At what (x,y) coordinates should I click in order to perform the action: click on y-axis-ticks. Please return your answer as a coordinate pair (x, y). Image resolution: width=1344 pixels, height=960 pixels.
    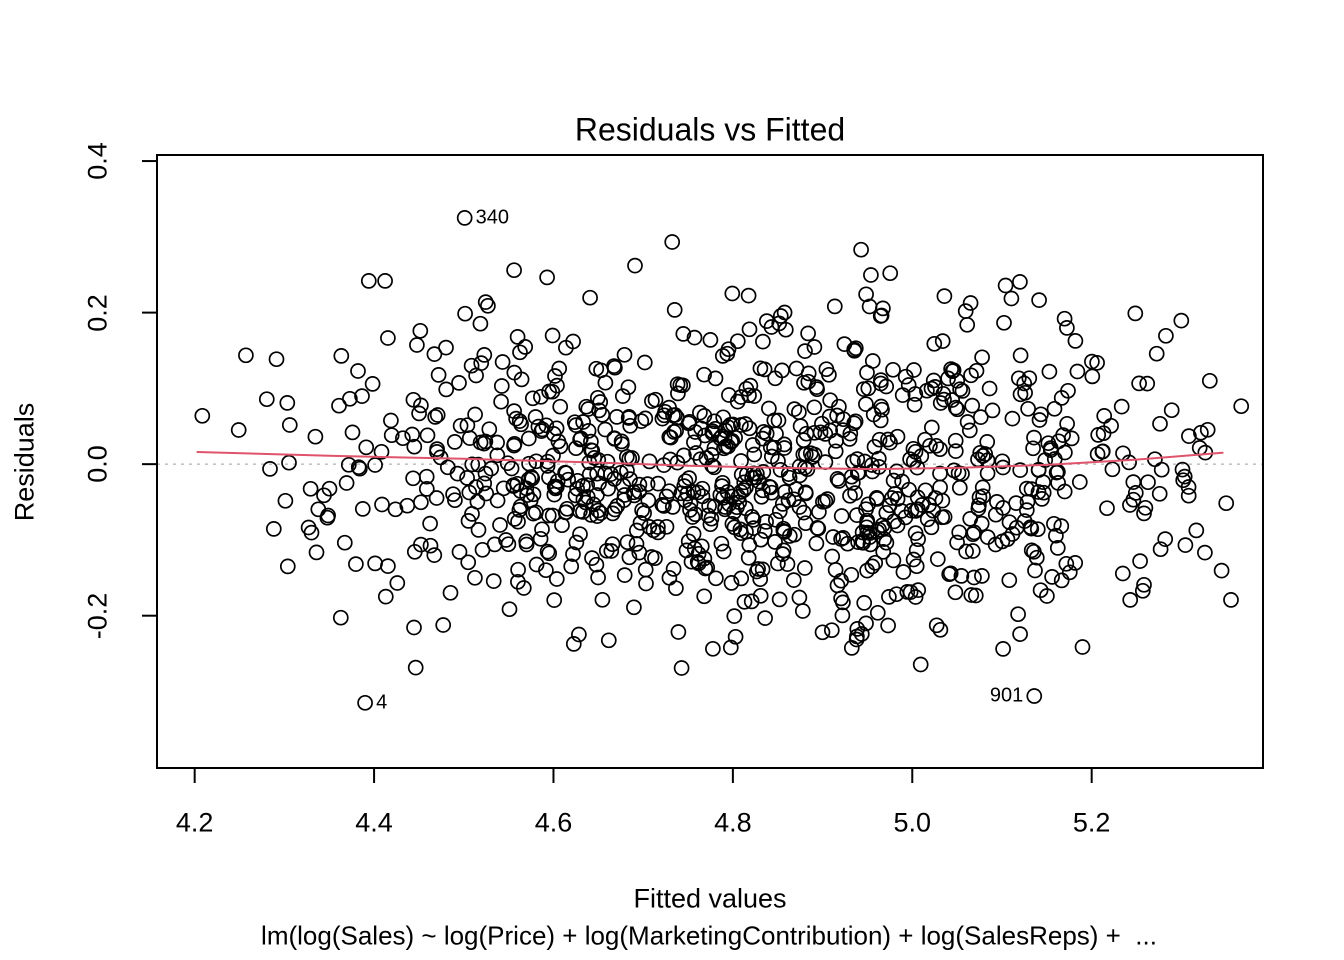
    Looking at the image, I should click on (149, 388).